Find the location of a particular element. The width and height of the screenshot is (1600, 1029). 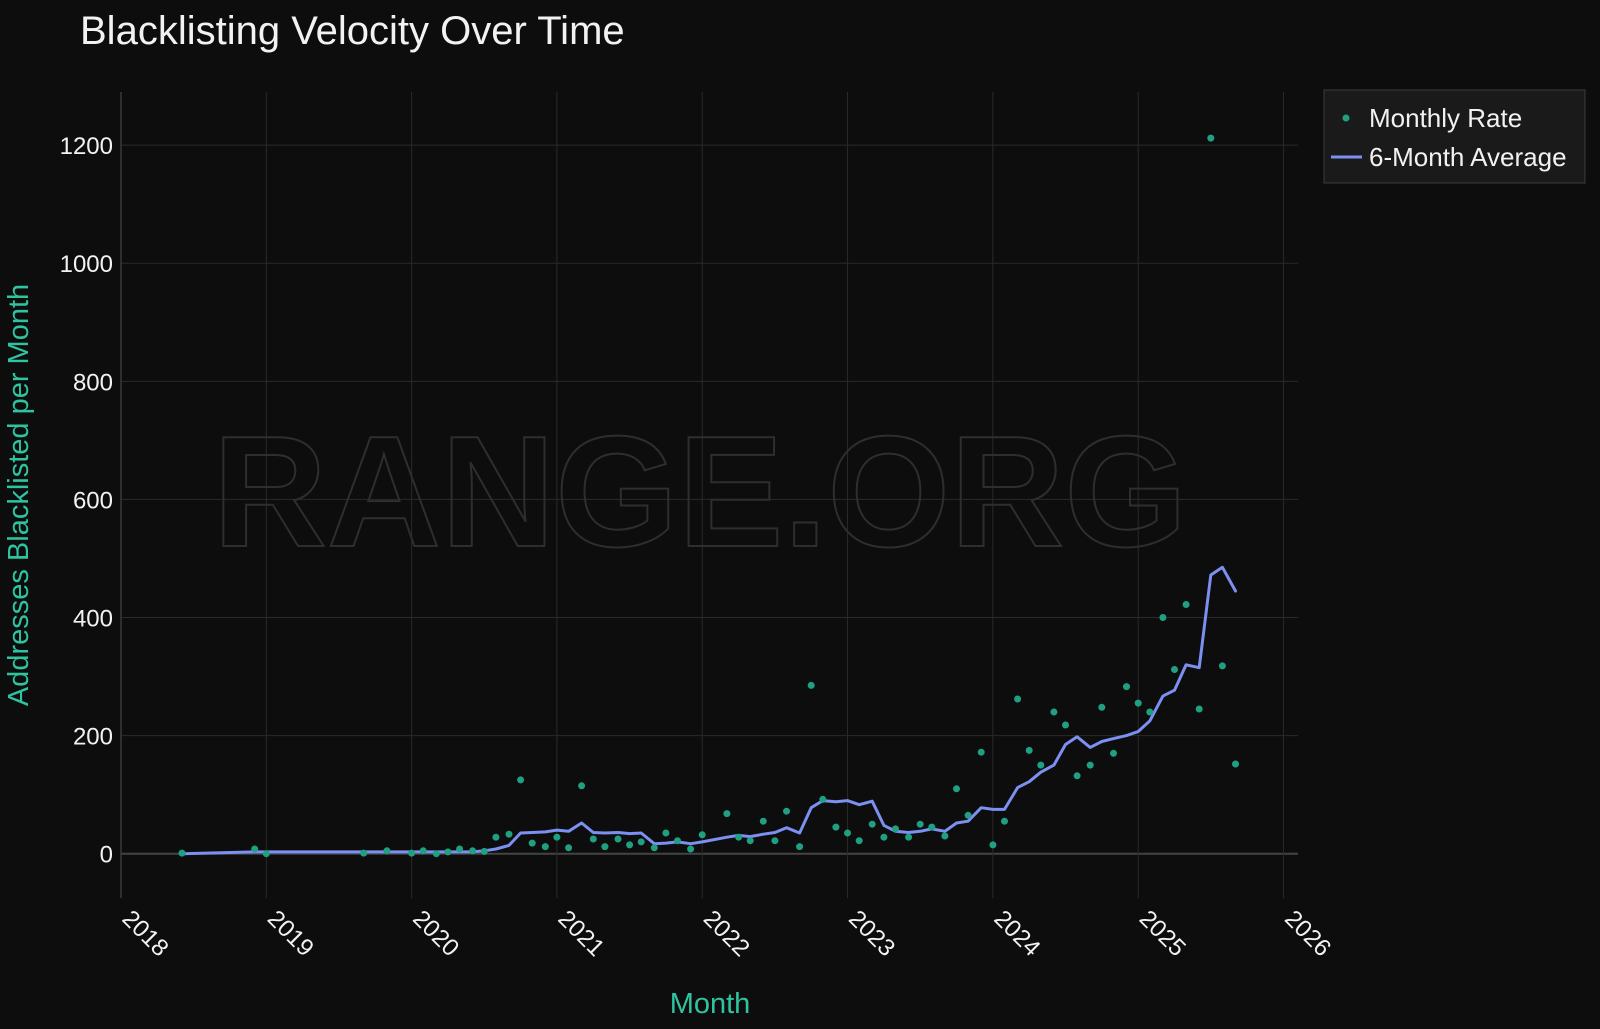

y-axis-ticks: 0 200 400 600 800 1000 1200 is located at coordinates (86, 501).